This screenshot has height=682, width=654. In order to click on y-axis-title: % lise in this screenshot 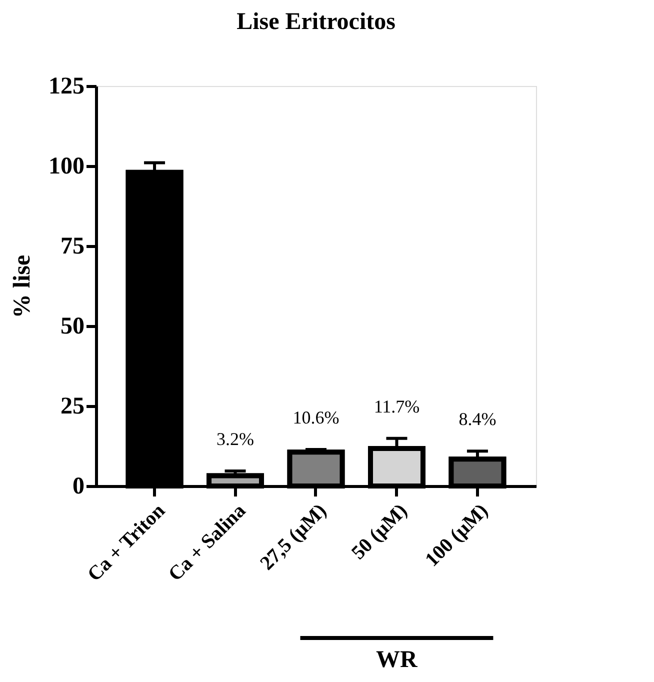, I will do `click(23, 286)`.